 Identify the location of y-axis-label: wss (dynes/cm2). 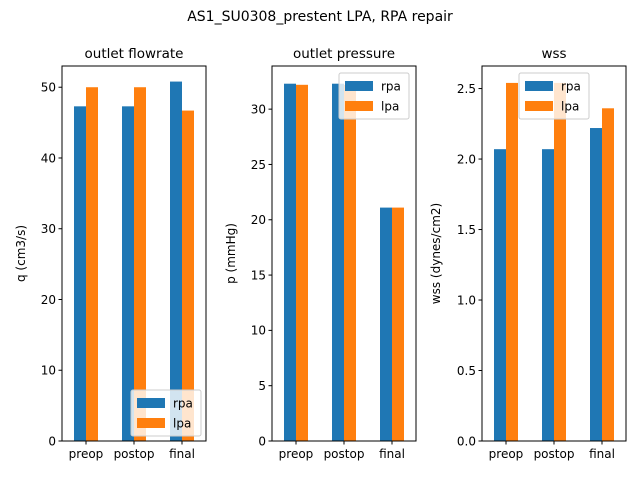
(436, 253).